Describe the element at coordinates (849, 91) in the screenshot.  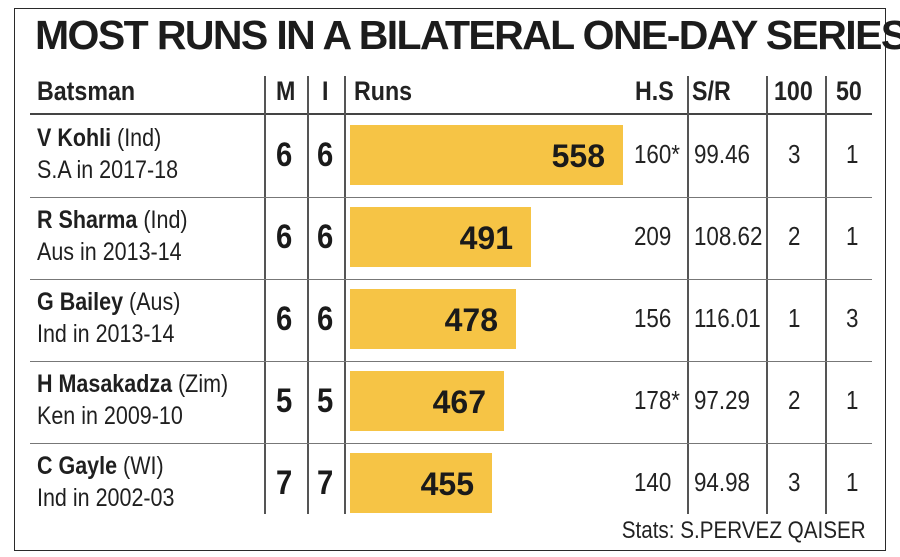
I see `header-fifties: 50` at that location.